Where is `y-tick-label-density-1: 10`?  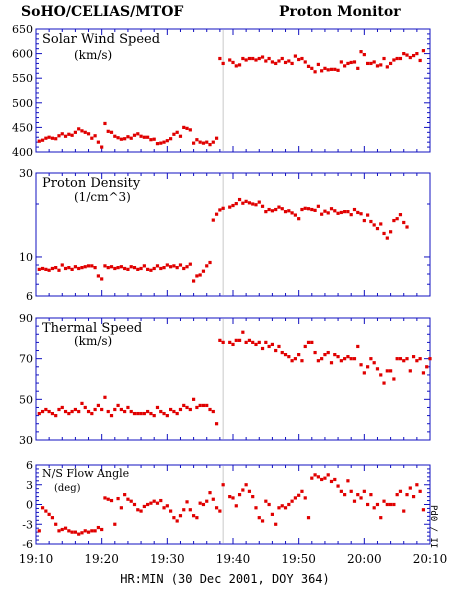
y-tick-label-density-1: 10 is located at coordinates (26, 257).